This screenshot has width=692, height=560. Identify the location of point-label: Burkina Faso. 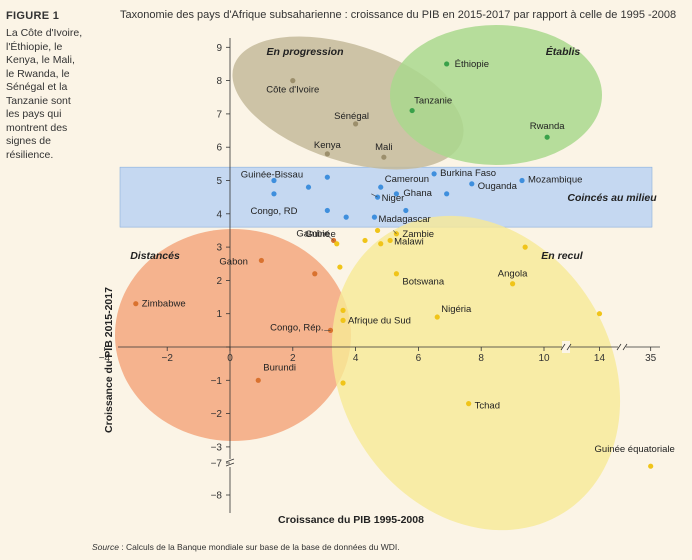
(468, 173).